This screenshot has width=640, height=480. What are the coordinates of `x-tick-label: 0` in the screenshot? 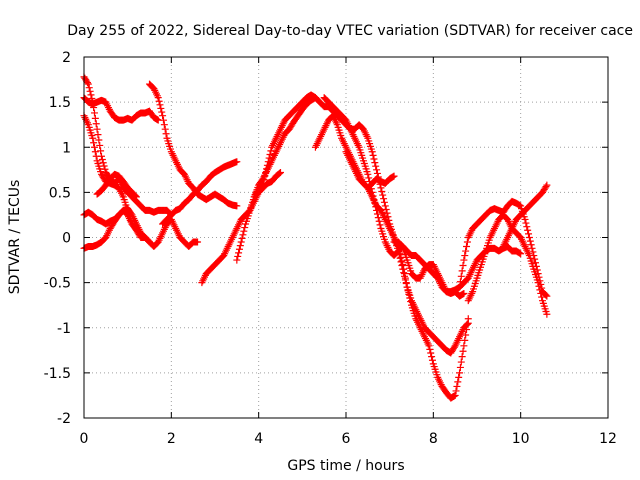 It's located at (84, 439).